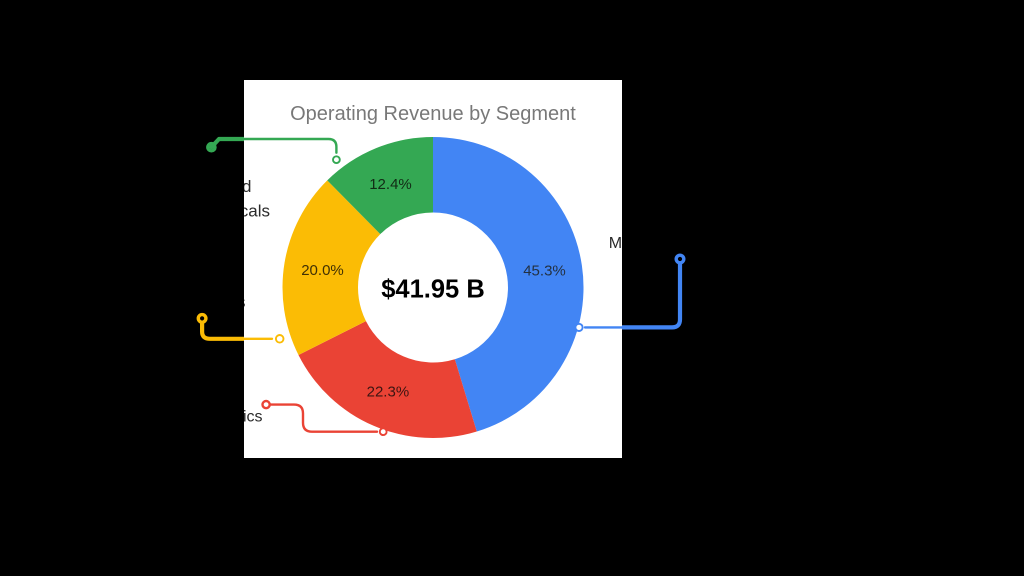 The width and height of the screenshot is (1024, 576). What do you see at coordinates (433, 114) in the screenshot?
I see `svg-text: Operating Revenue by Segment` at bounding box center [433, 114].